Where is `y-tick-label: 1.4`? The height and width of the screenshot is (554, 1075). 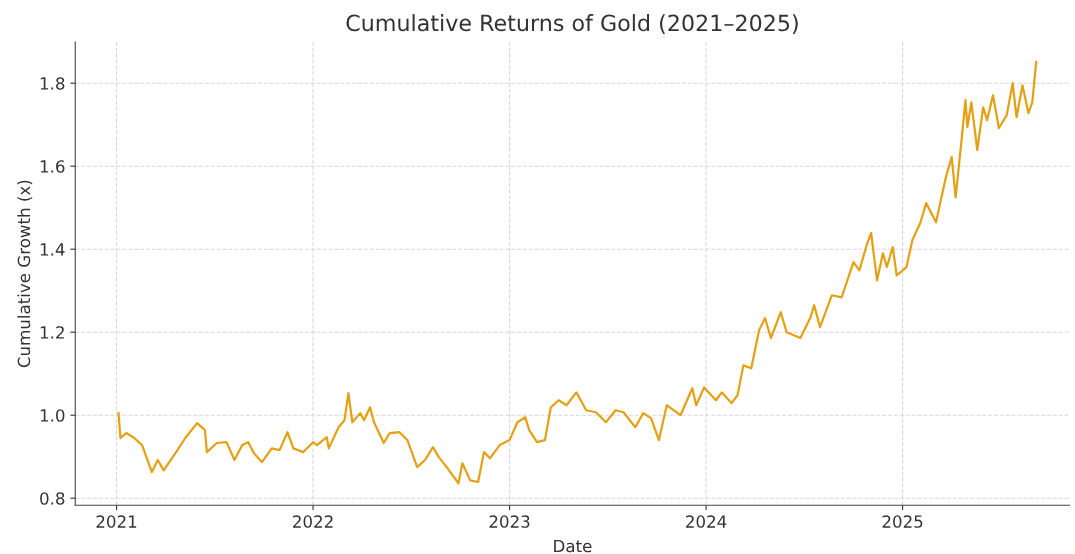 y-tick-label: 1.4 is located at coordinates (52, 249).